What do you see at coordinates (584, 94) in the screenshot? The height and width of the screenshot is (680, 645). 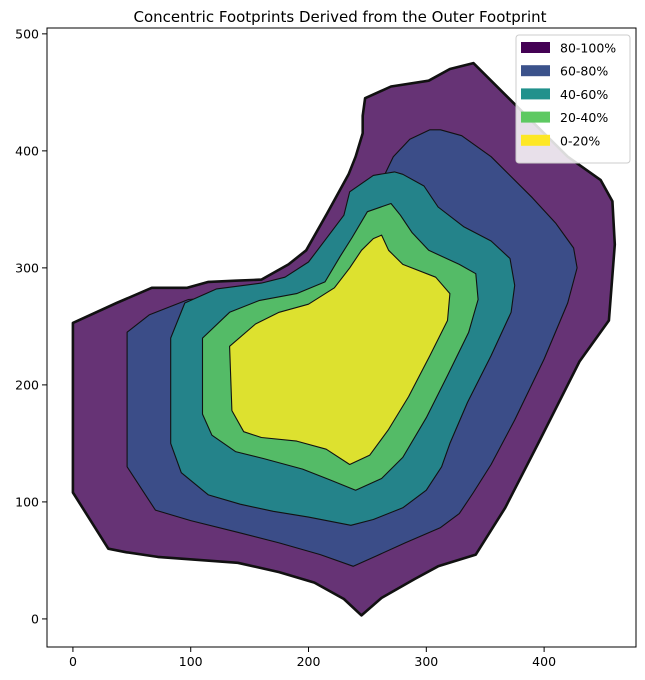 I see `legend-label: 40-60%` at bounding box center [584, 94].